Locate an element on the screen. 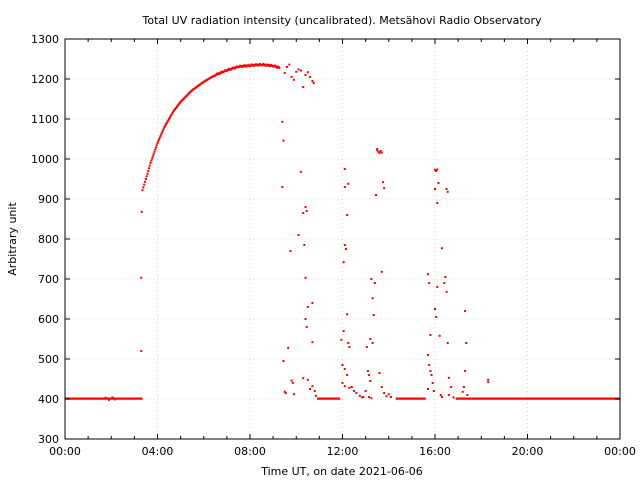 This screenshot has width=640, height=480. x-axis-title: Time UT, on date 2021-06-06 is located at coordinates (341, 471).